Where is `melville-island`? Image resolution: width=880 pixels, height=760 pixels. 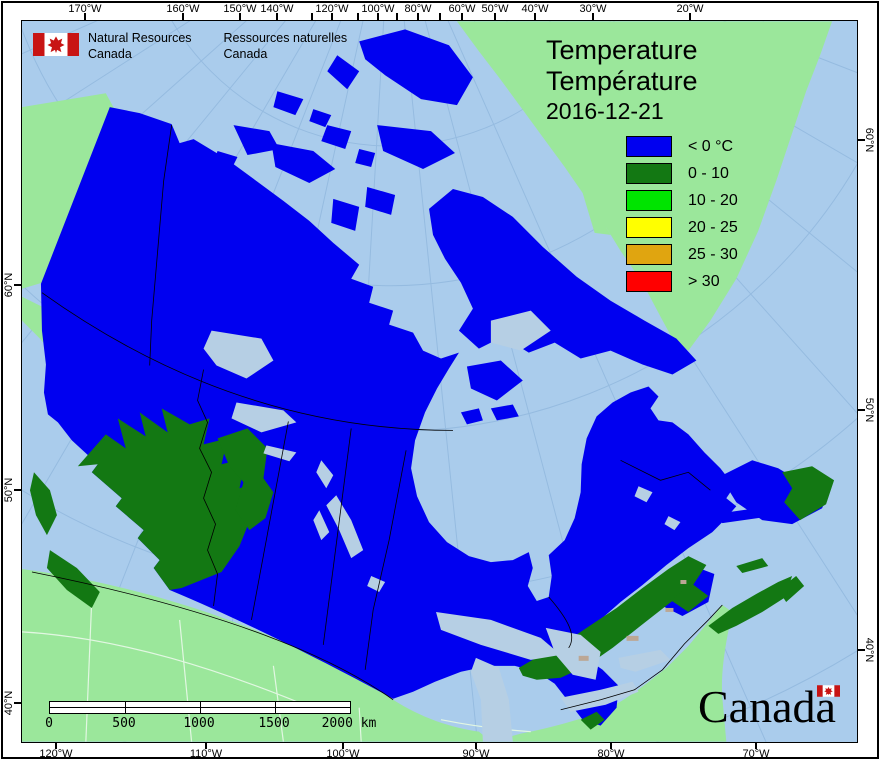
melville-island is located at coordinates (274, 154).